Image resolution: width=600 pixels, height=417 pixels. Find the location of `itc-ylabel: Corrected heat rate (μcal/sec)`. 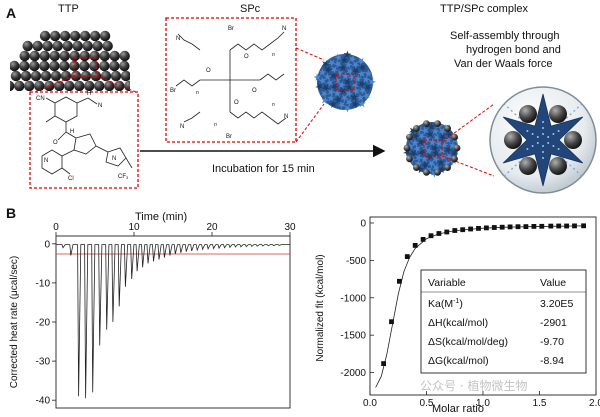

itc-ylabel: Corrected heat rate (μcal/sec) is located at coordinates (14, 322).